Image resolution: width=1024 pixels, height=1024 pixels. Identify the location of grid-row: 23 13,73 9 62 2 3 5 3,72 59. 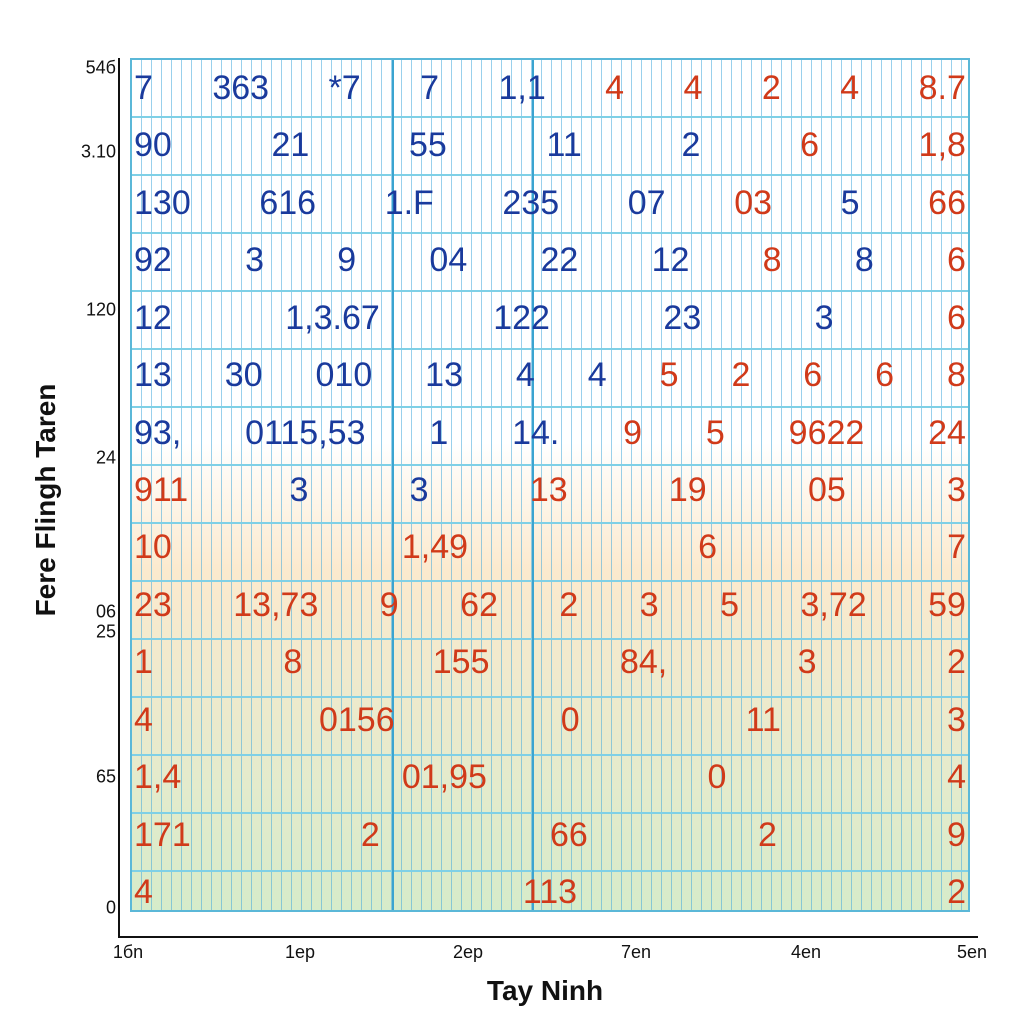
(550, 605).